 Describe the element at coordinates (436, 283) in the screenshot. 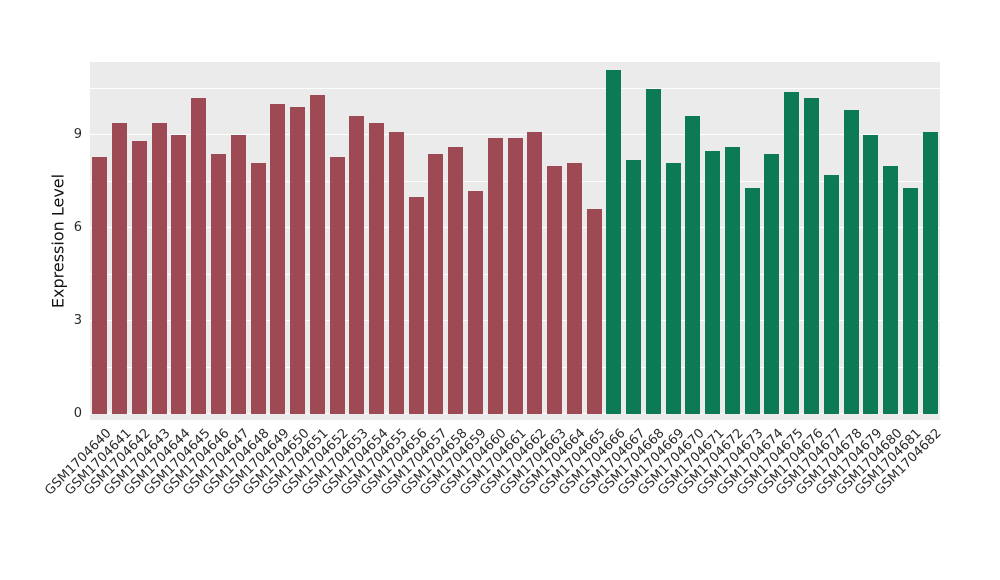

I see `bar-GSM1704657` at that location.